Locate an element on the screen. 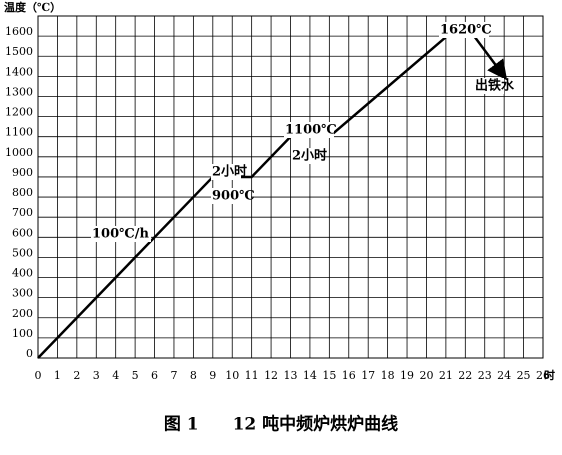 The image size is (562, 455). x-tick-label: 23 is located at coordinates (485, 375).